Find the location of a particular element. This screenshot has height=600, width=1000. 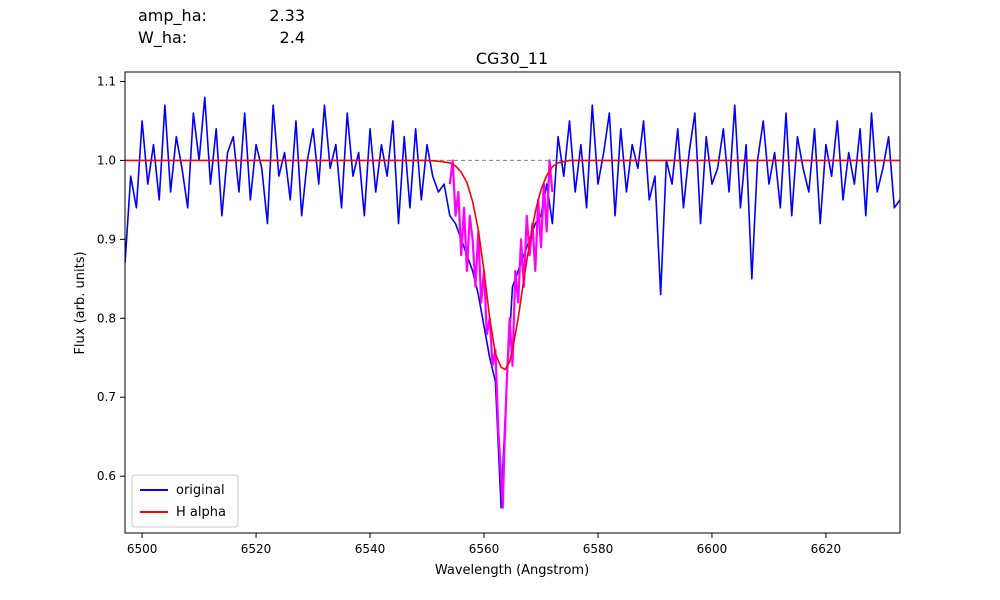

x-tick-label: 6600 is located at coordinates (712, 549).